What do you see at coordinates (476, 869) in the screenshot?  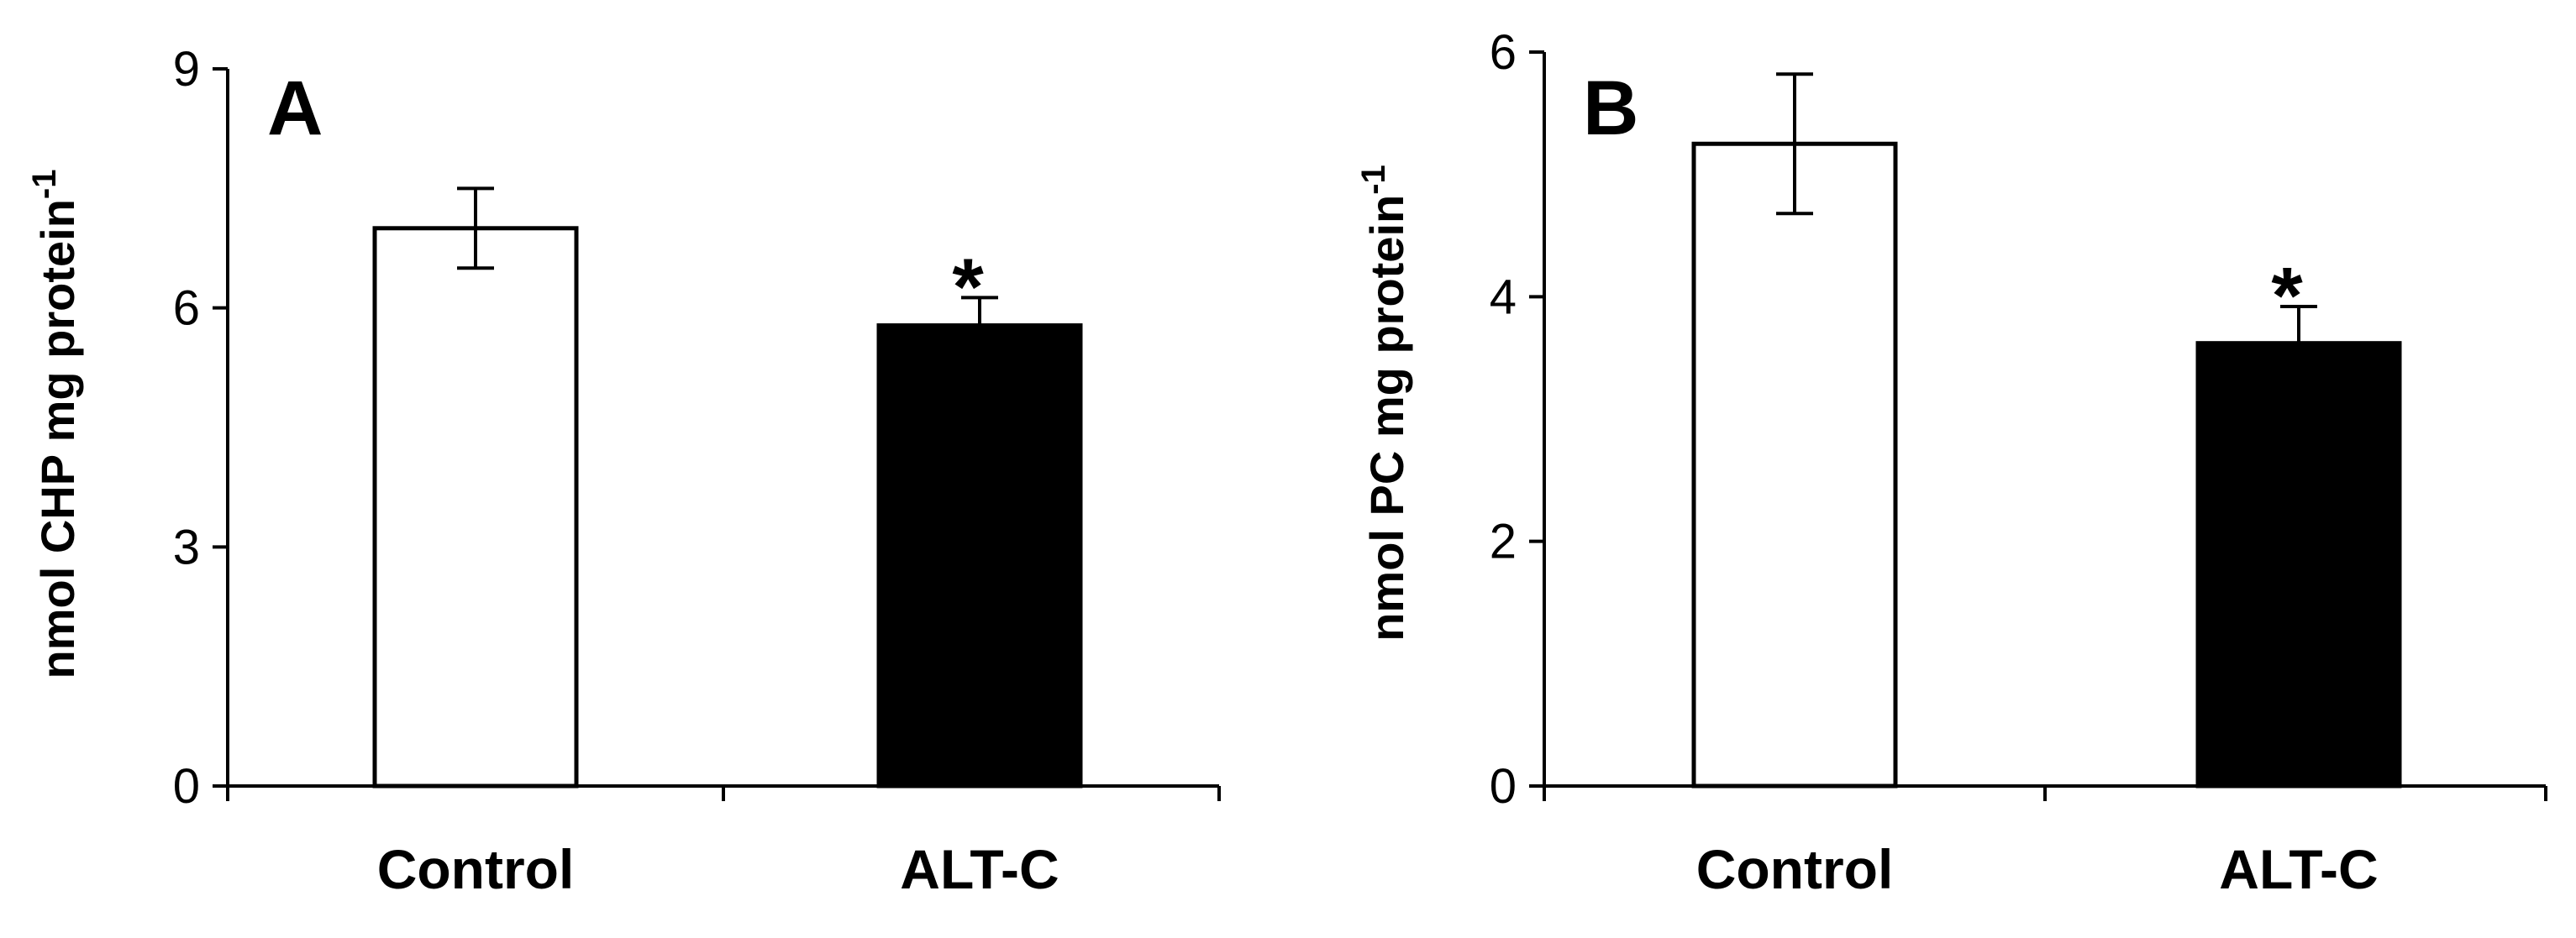 I see `category-label-a-control: Control` at bounding box center [476, 869].